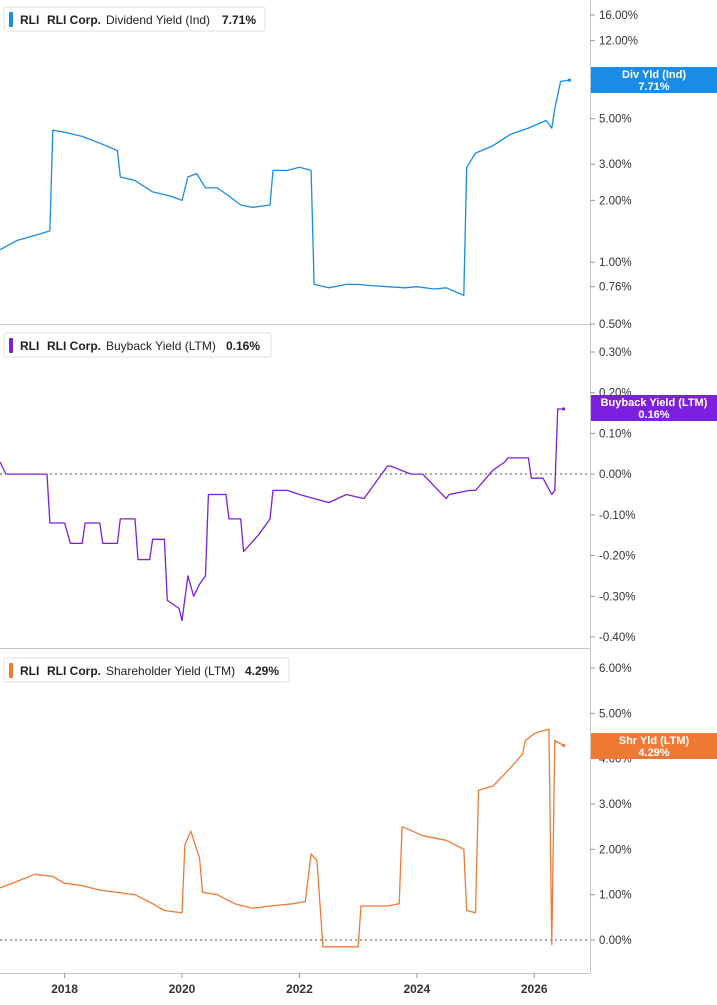  I want to click on y-tick-label: -0.40%, so click(617, 638).